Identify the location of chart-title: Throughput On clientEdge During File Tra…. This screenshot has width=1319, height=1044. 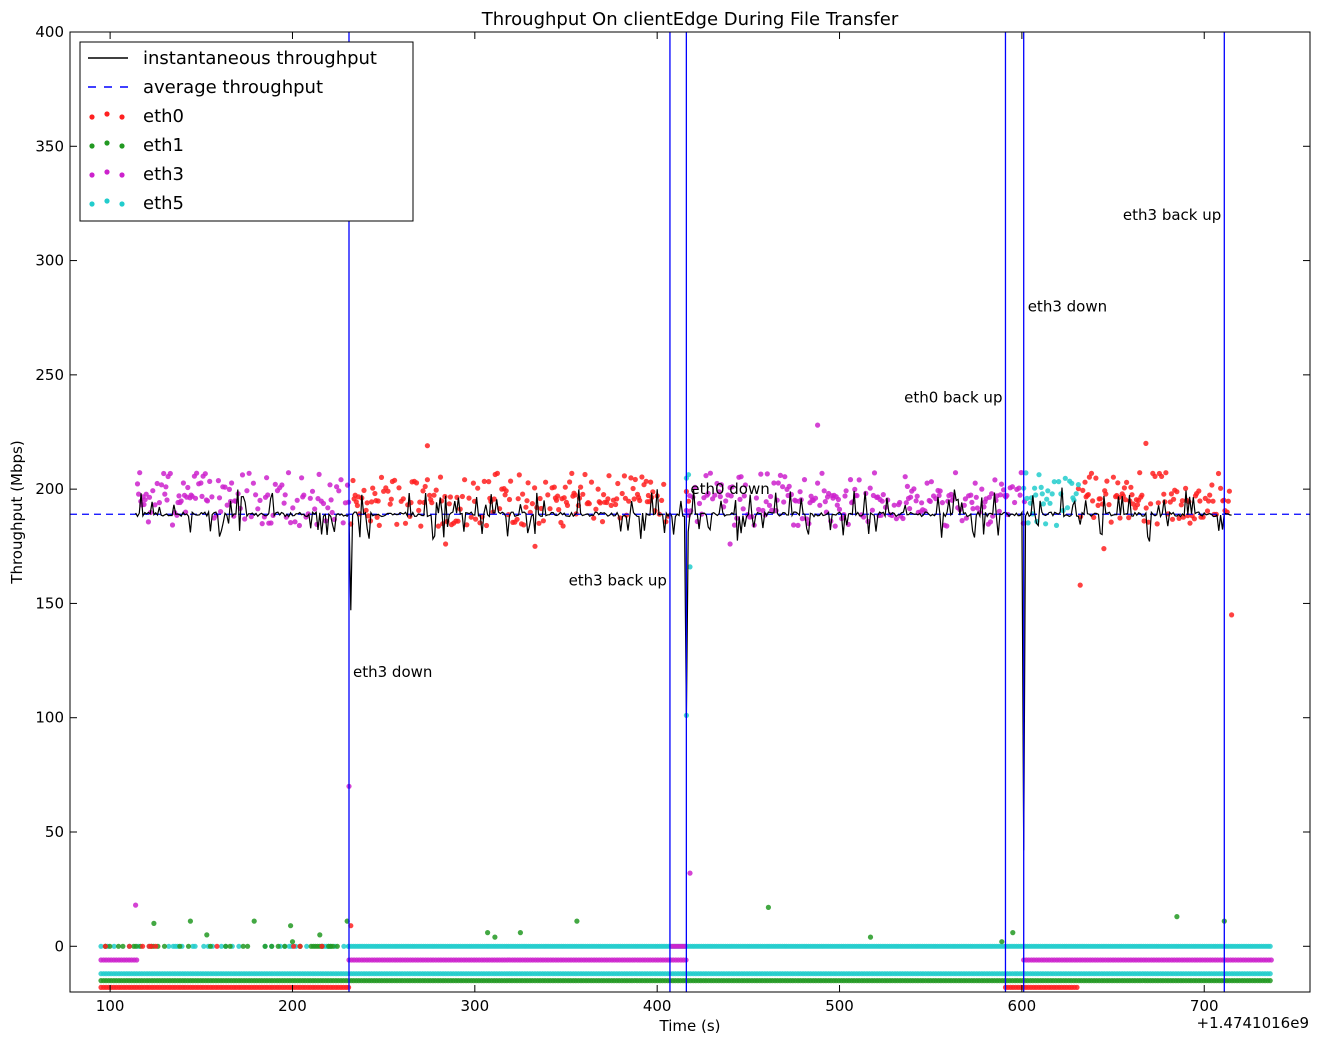
(690, 19).